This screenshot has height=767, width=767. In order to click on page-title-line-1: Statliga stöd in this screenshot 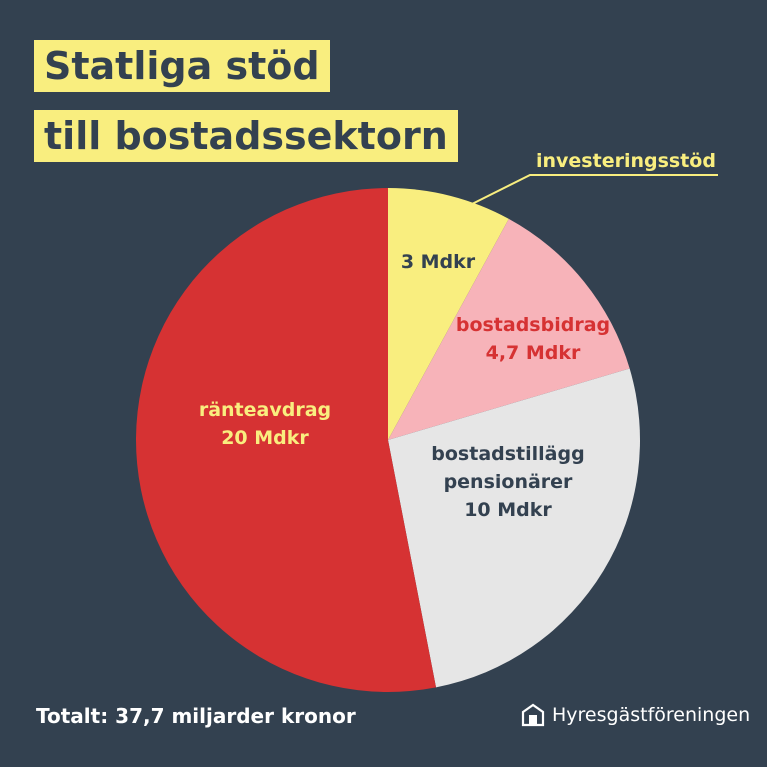, I will do `click(182, 66)`.